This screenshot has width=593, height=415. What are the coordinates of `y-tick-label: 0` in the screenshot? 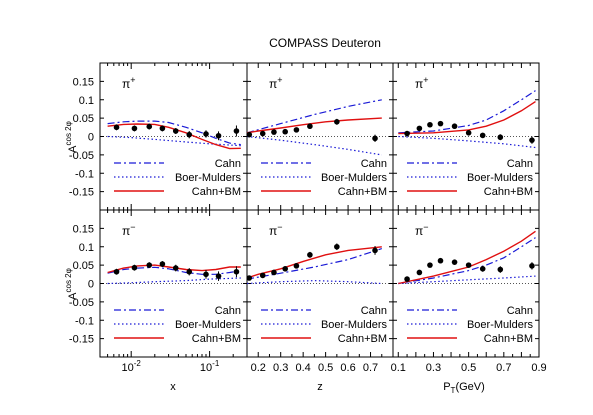 It's located at (91, 138).